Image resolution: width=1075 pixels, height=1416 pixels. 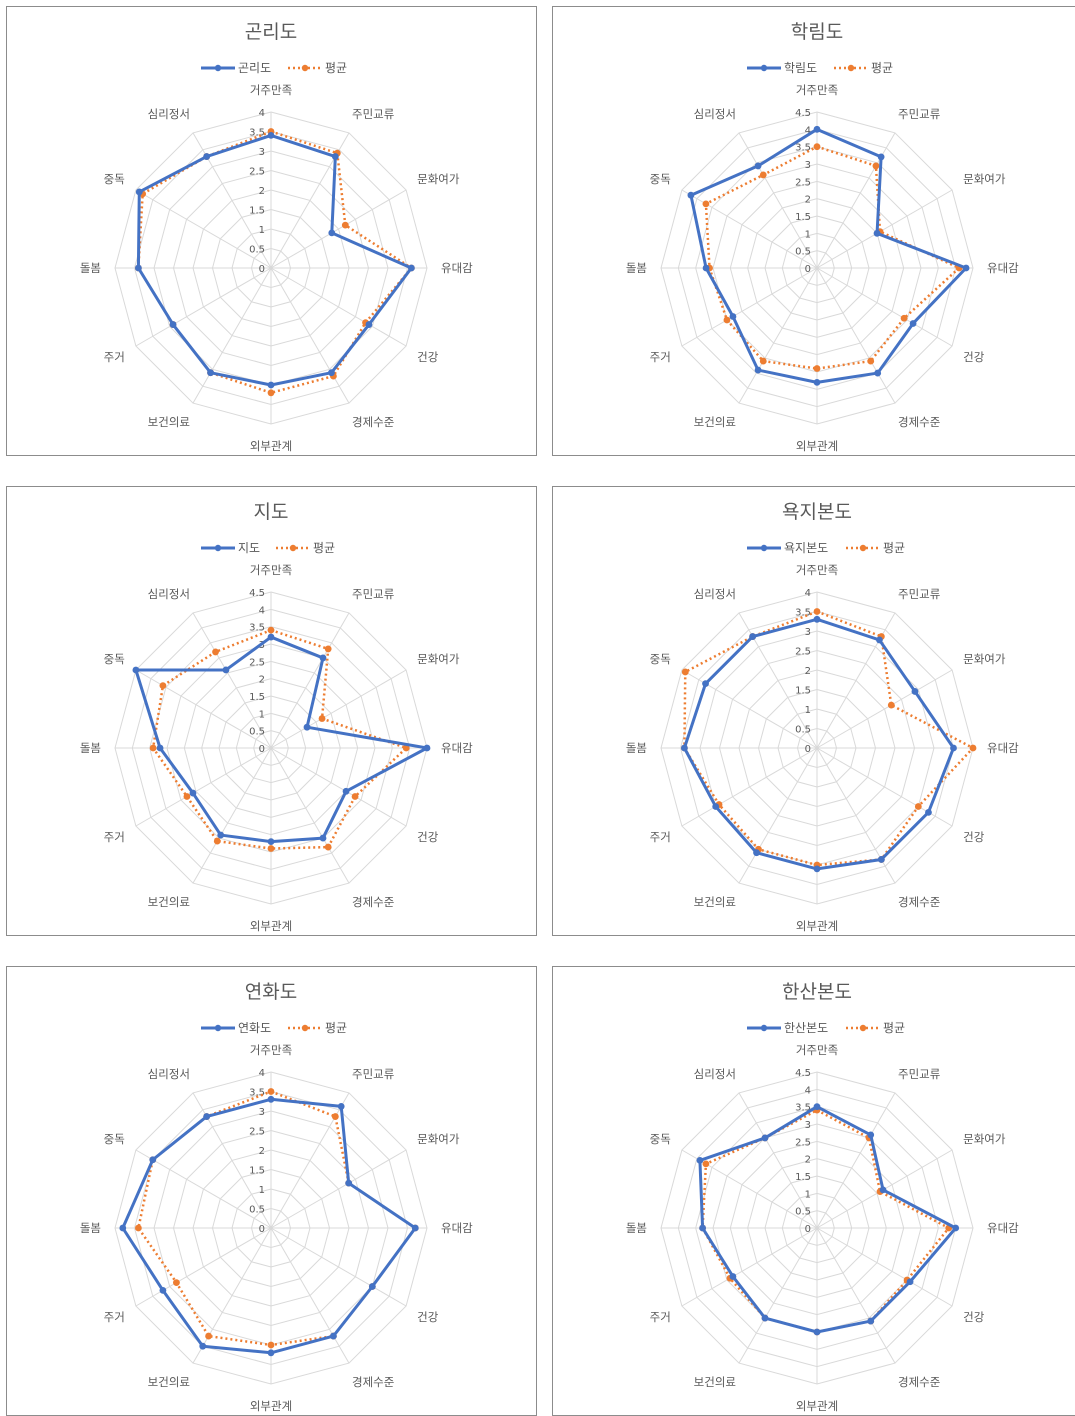 What do you see at coordinates (268, 548) in the screenshot?
I see `legend: 지도 평균` at bounding box center [268, 548].